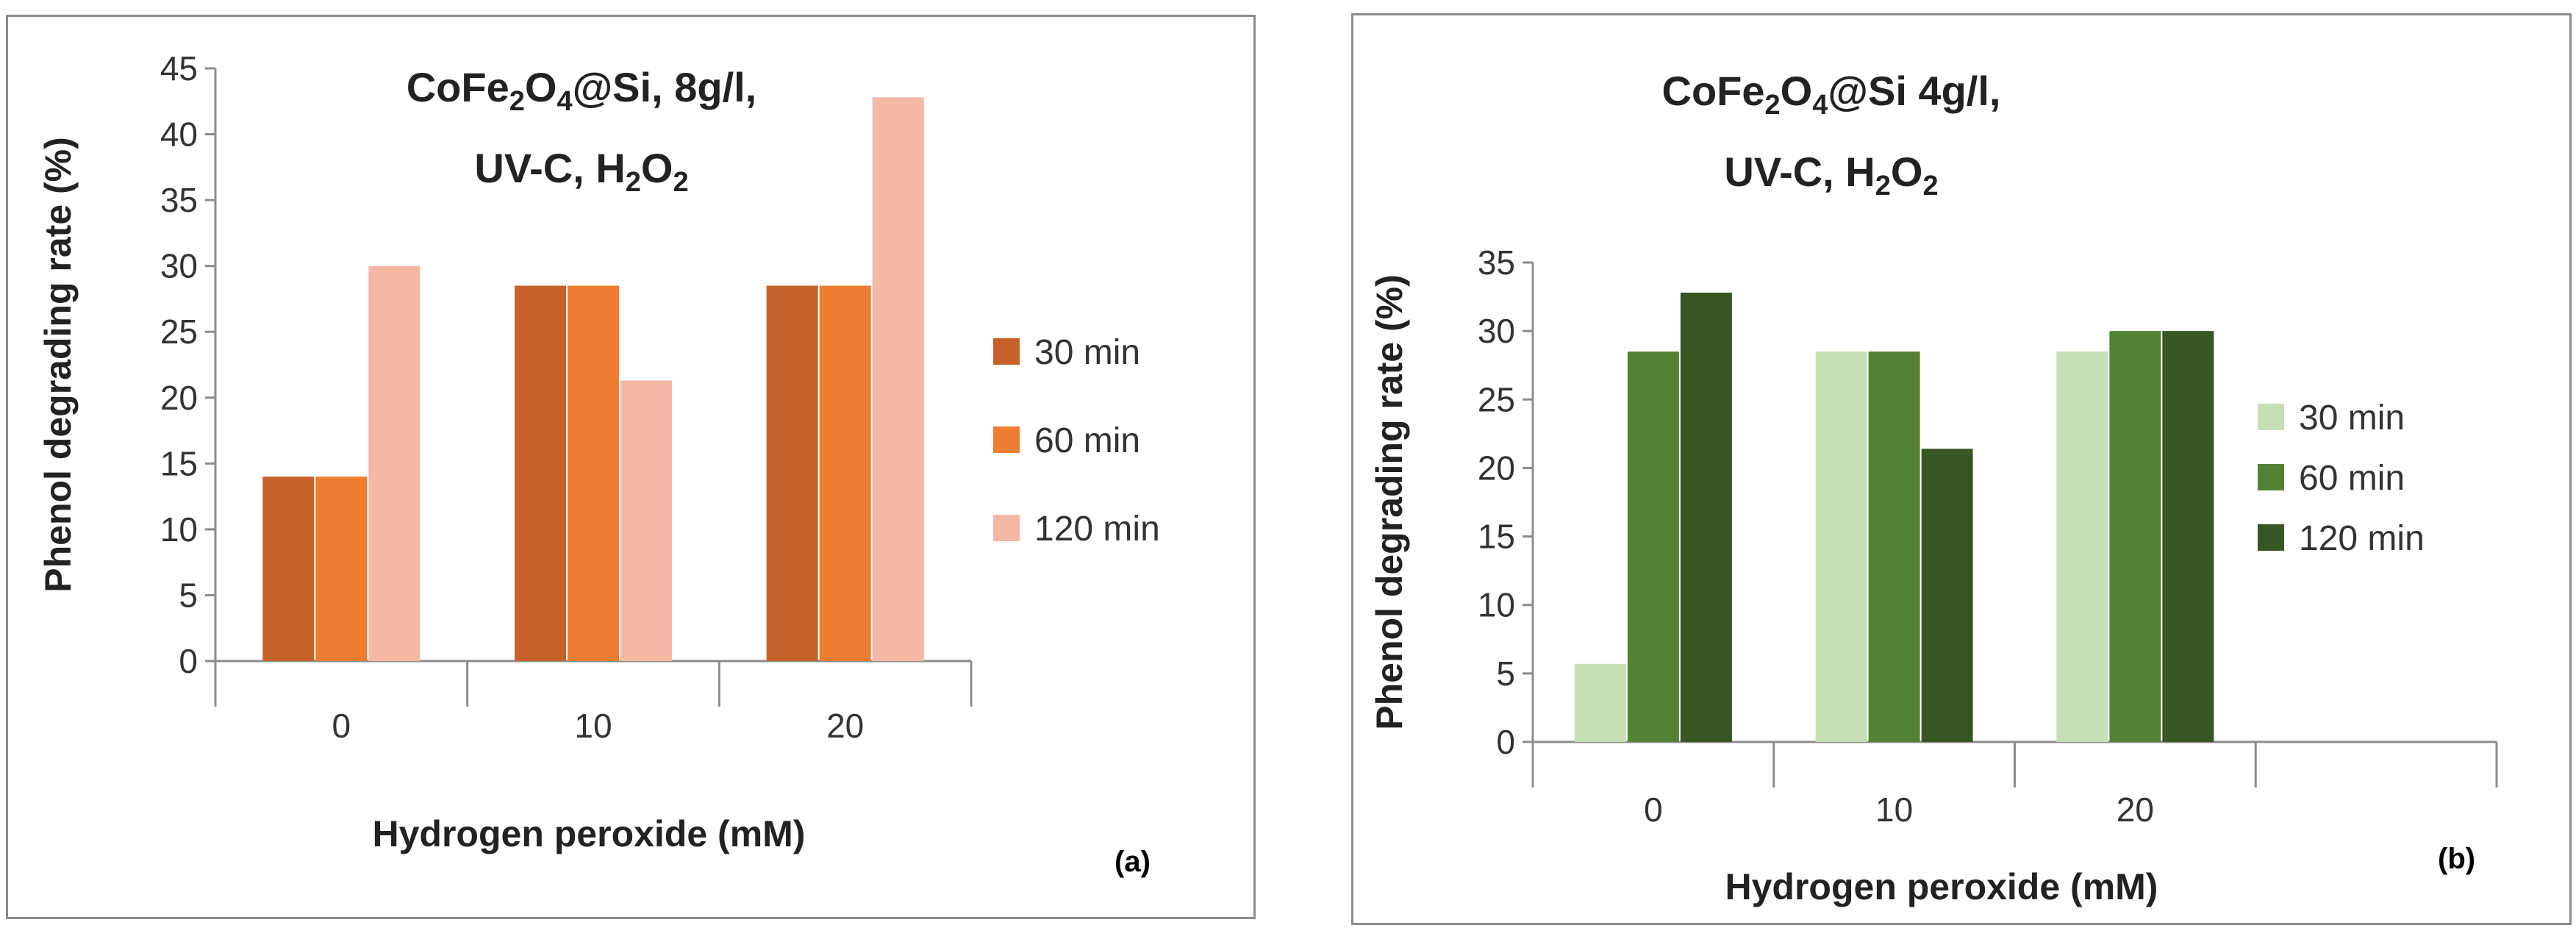 The width and height of the screenshot is (2576, 939). What do you see at coordinates (179, 134) in the screenshot?
I see `chart-a-y-tick-label: 40` at bounding box center [179, 134].